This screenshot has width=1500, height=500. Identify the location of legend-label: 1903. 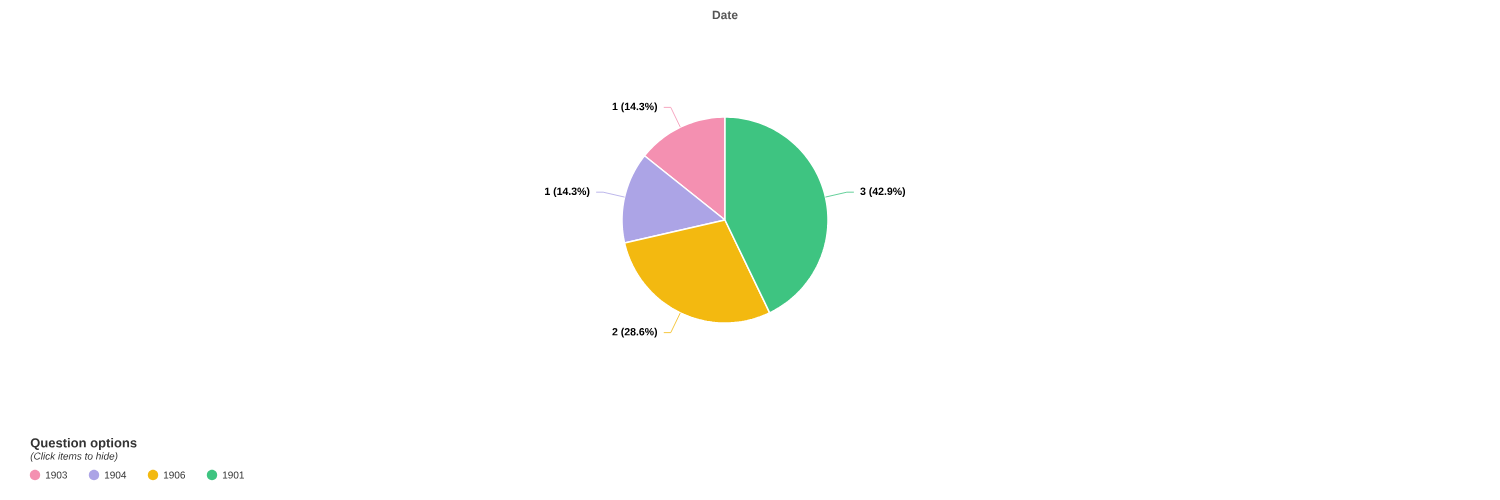
(56, 475).